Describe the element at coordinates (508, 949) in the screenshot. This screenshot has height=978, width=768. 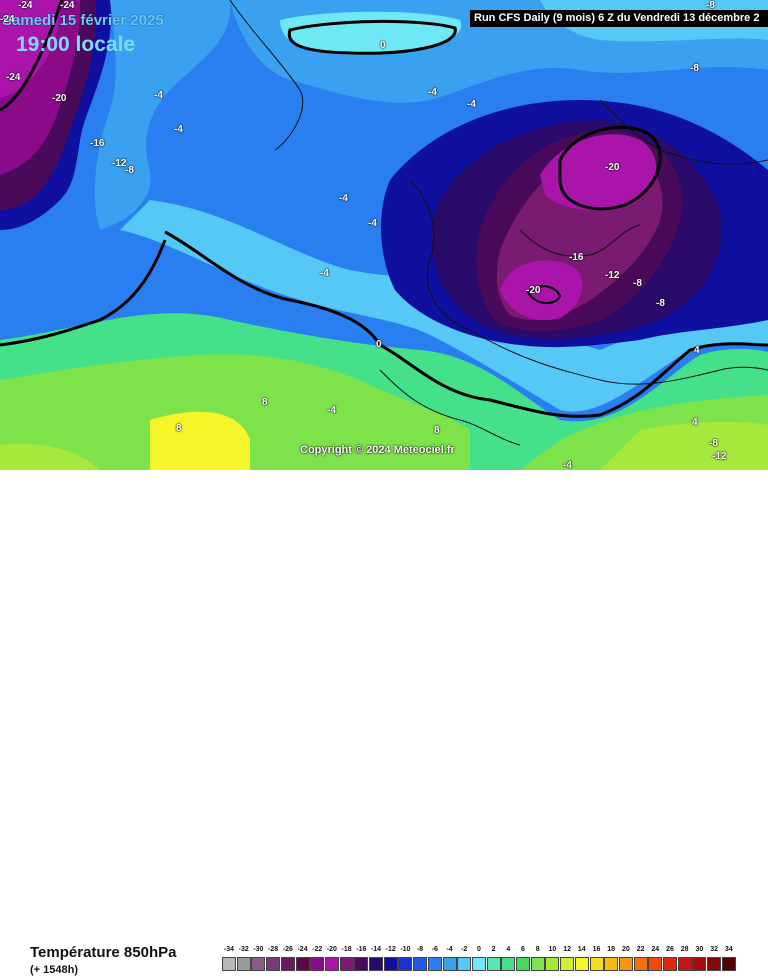
I see `scale-tick-label: 4` at that location.